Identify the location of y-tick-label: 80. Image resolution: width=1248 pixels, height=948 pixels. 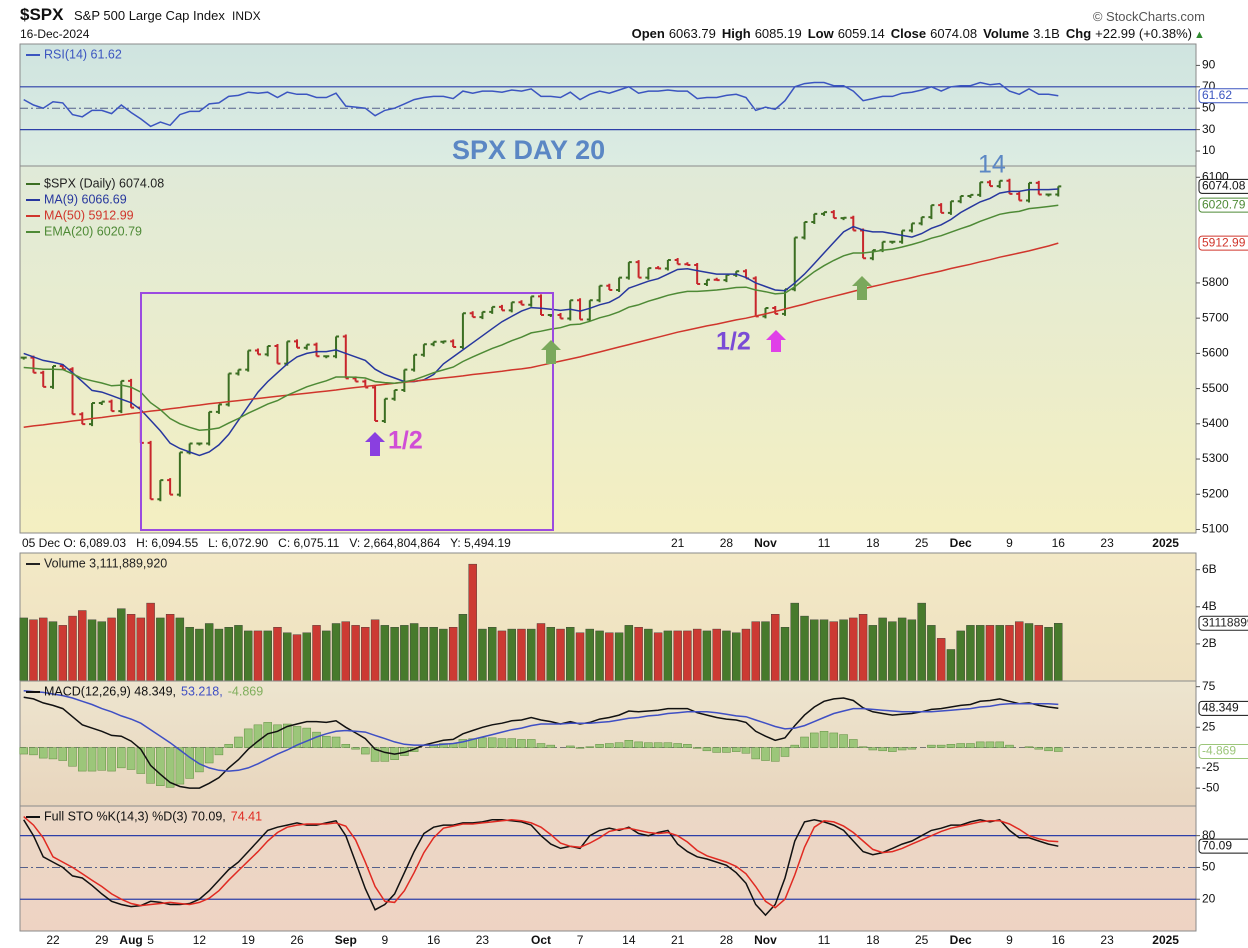
(1209, 835).